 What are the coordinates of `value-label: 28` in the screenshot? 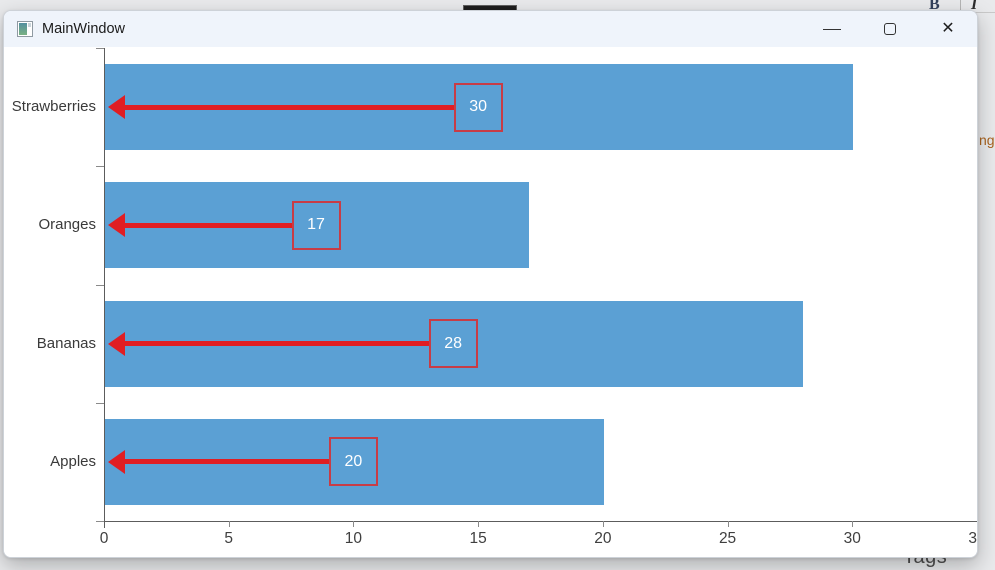 It's located at (453, 343).